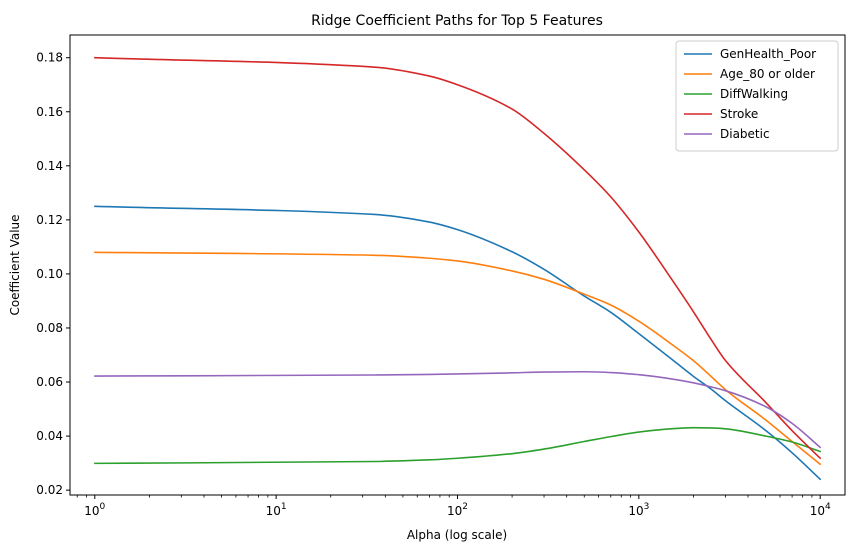 This screenshot has width=855, height=552. Describe the element at coordinates (94, 510) in the screenshot. I see `x-tick-label: 10⁰` at that location.